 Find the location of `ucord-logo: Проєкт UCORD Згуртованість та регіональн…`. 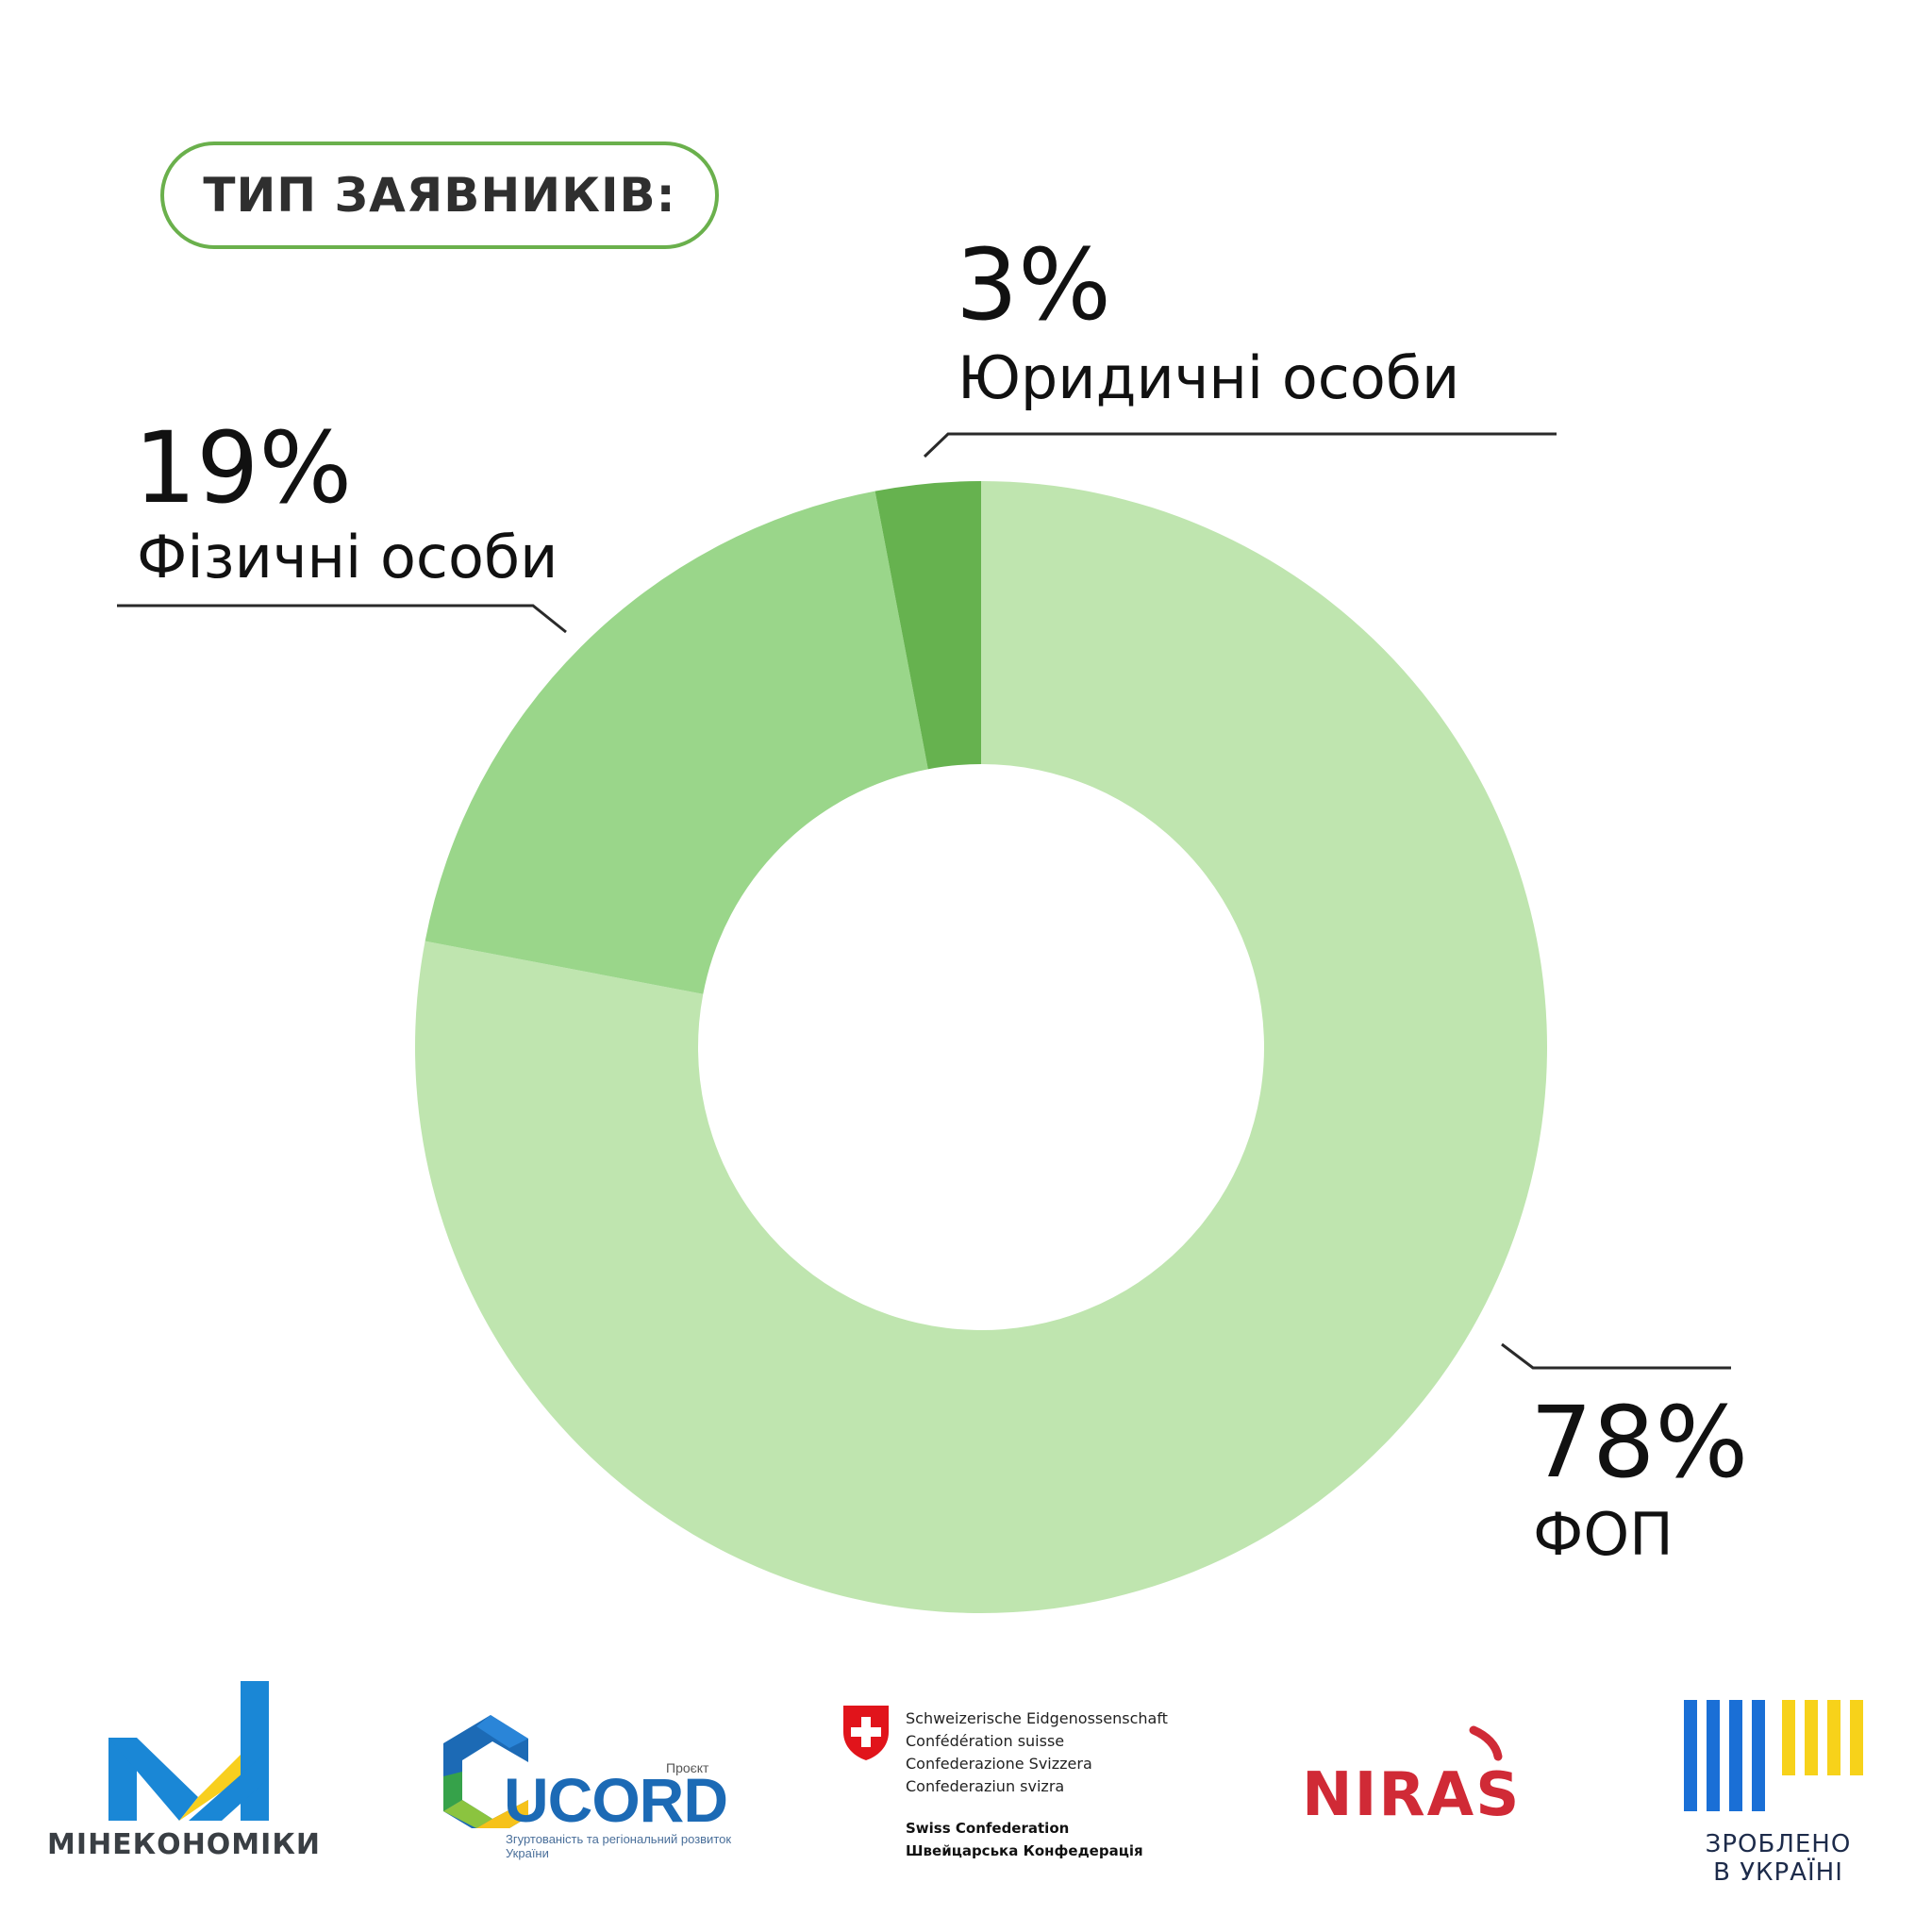

ucord-logo: Проєкт UCORD Згуртованість та регіональн… is located at coordinates (589, 1786).